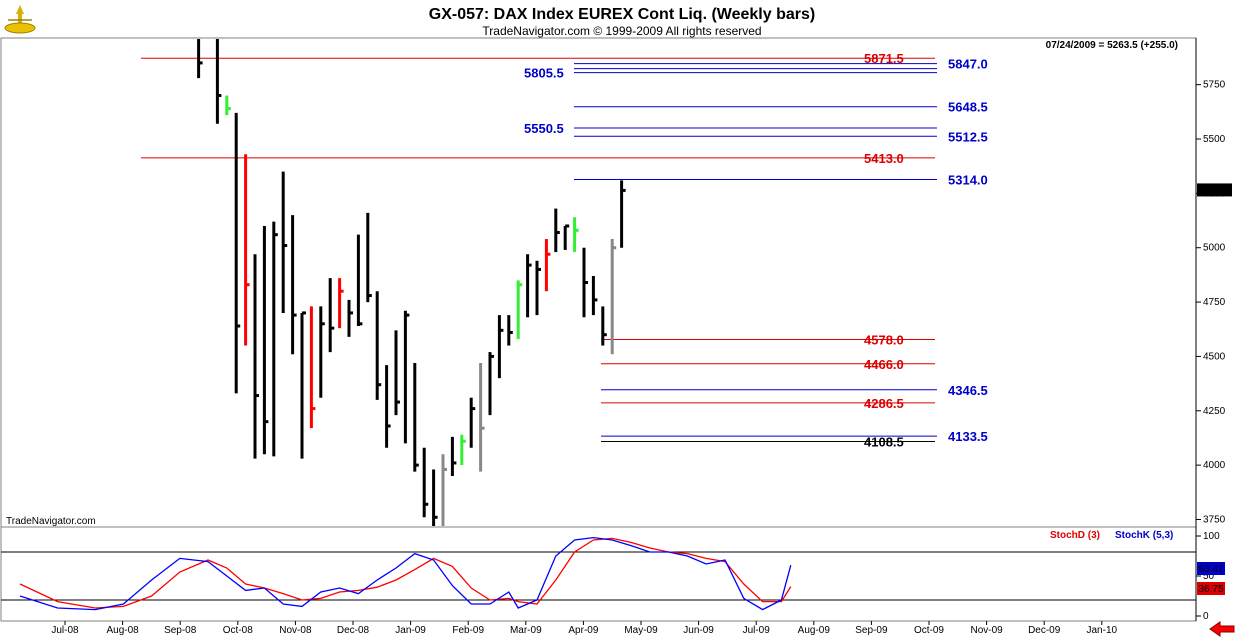  What do you see at coordinates (180, 630) in the screenshot?
I see `x-tick-label: Sep-08` at bounding box center [180, 630].